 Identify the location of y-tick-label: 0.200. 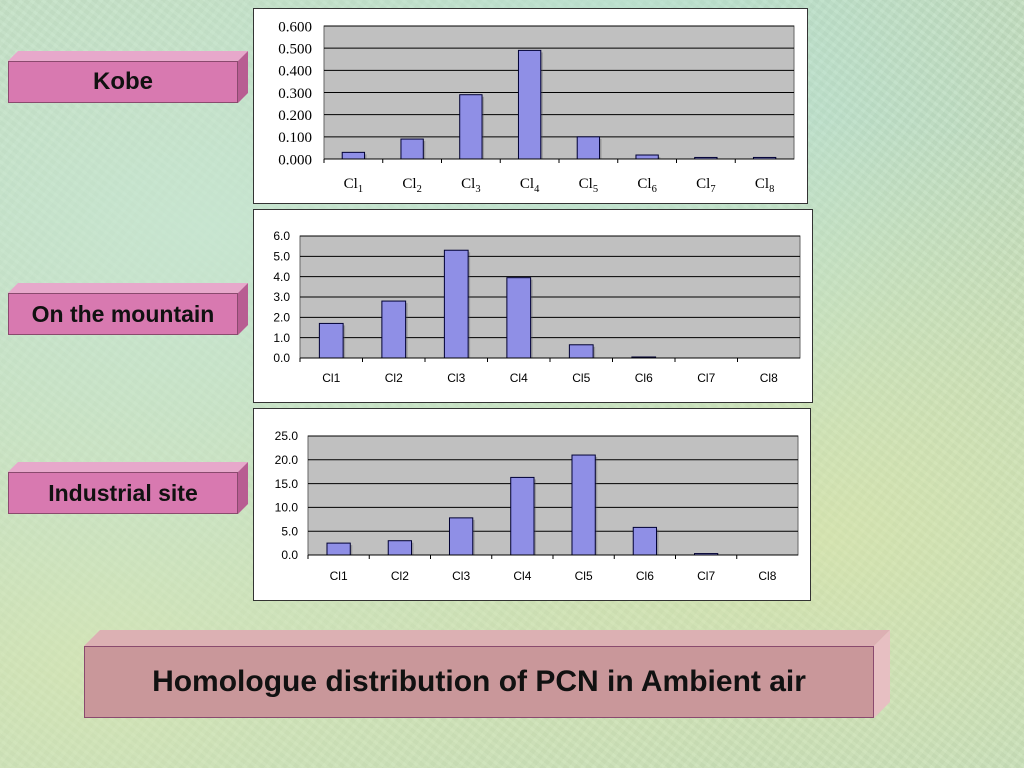
(295, 116).